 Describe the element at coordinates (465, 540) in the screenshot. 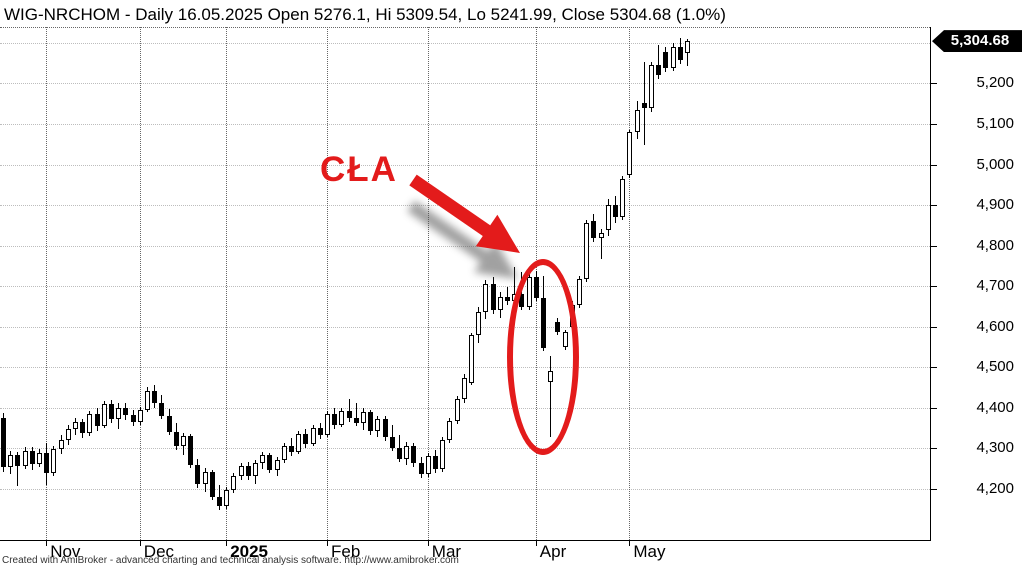

I see `x-axis-line` at that location.